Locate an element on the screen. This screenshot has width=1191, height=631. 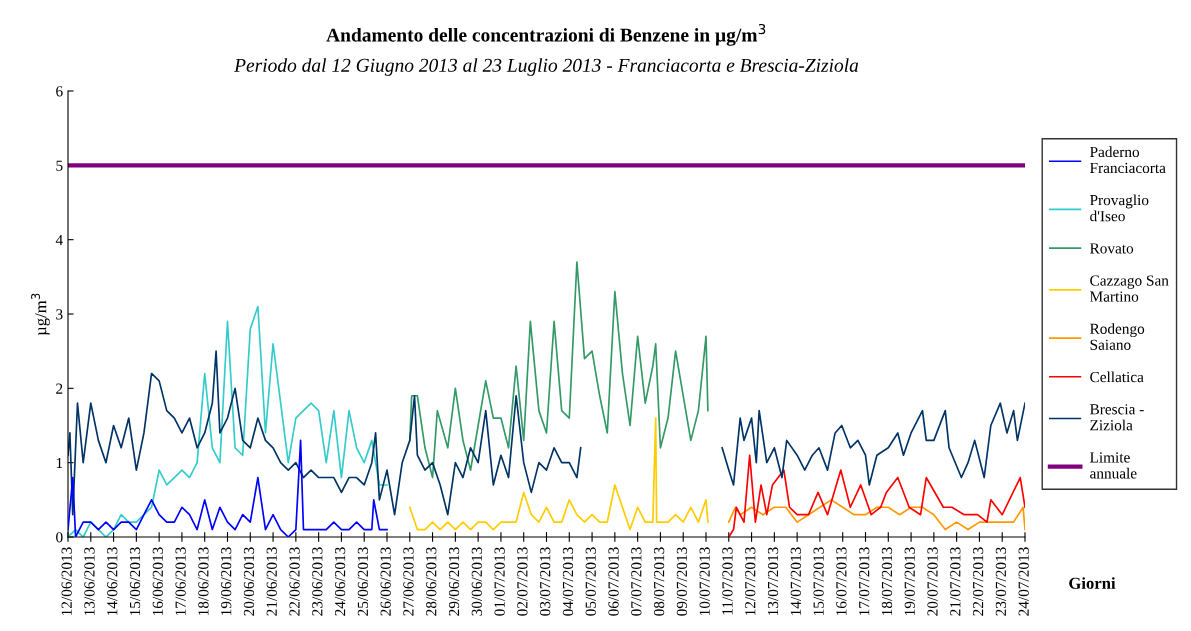
y-tick-label: 3 is located at coordinates (59, 314).